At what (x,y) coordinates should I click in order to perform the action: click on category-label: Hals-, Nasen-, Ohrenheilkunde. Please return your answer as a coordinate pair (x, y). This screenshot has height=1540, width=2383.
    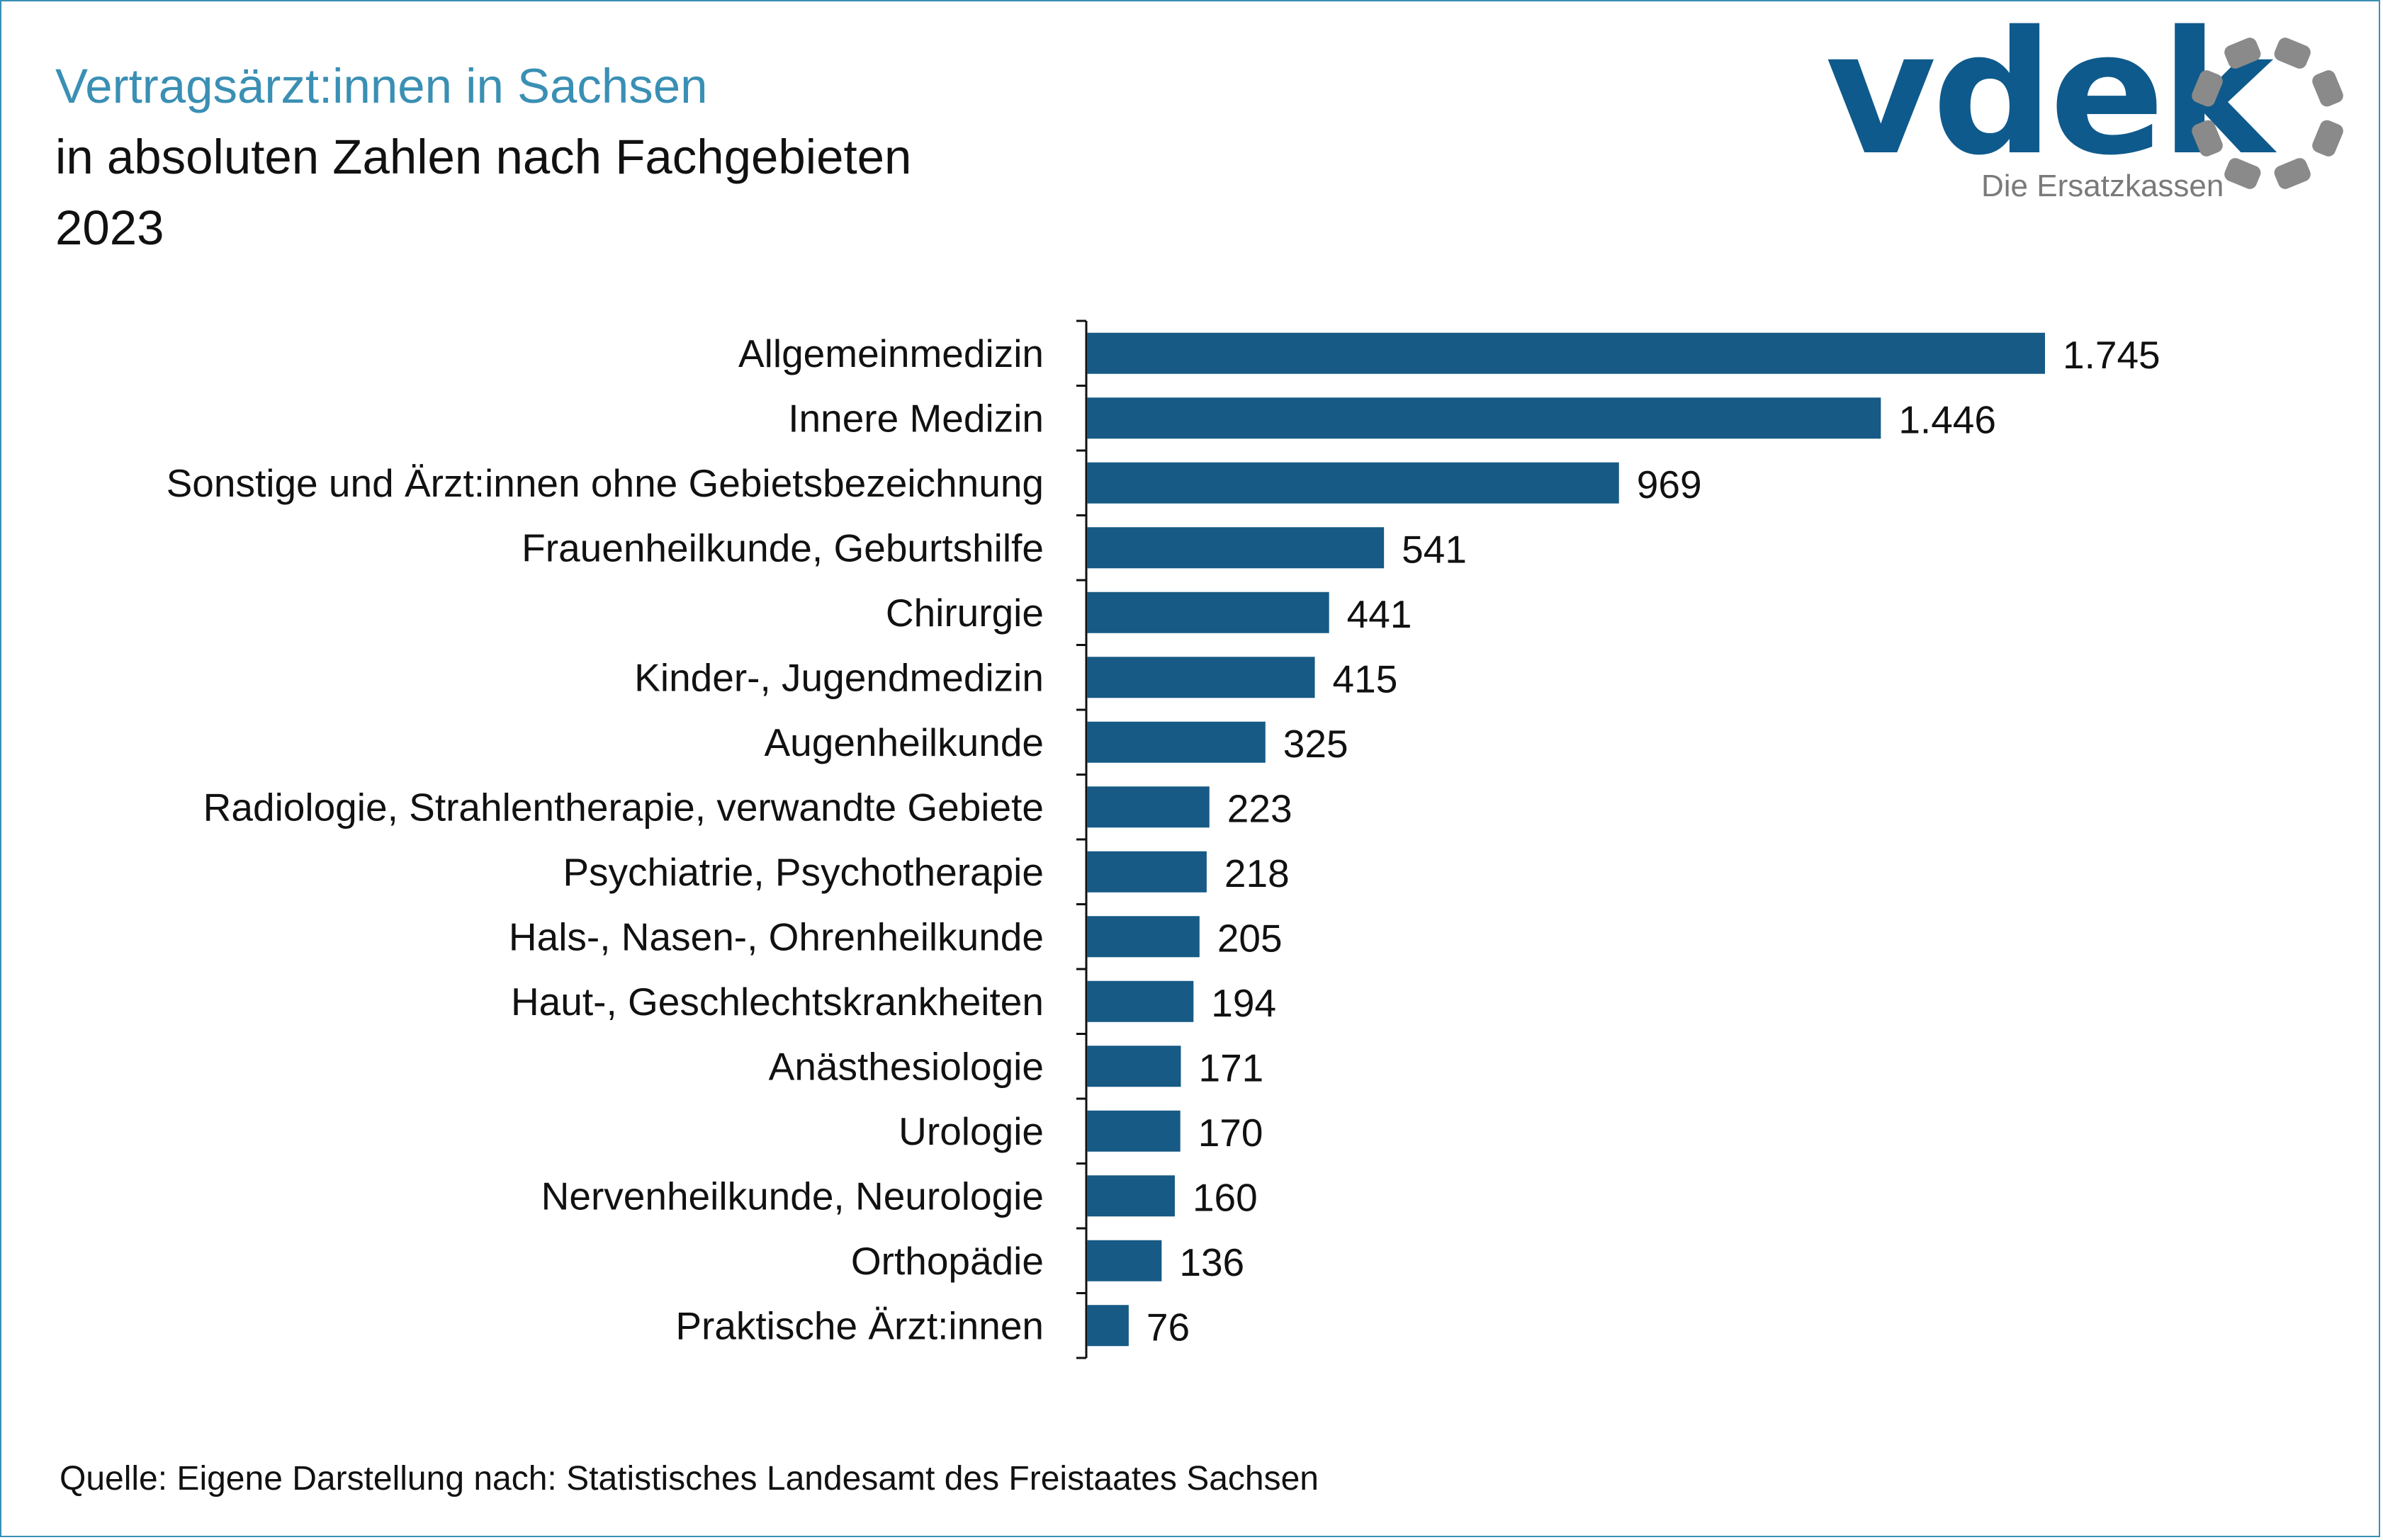
    Looking at the image, I should click on (776, 936).